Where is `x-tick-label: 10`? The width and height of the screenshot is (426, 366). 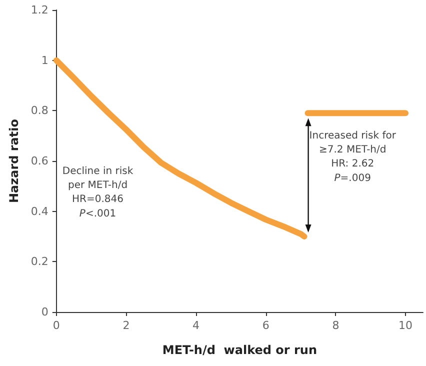 x-tick-label: 10 is located at coordinates (405, 325).